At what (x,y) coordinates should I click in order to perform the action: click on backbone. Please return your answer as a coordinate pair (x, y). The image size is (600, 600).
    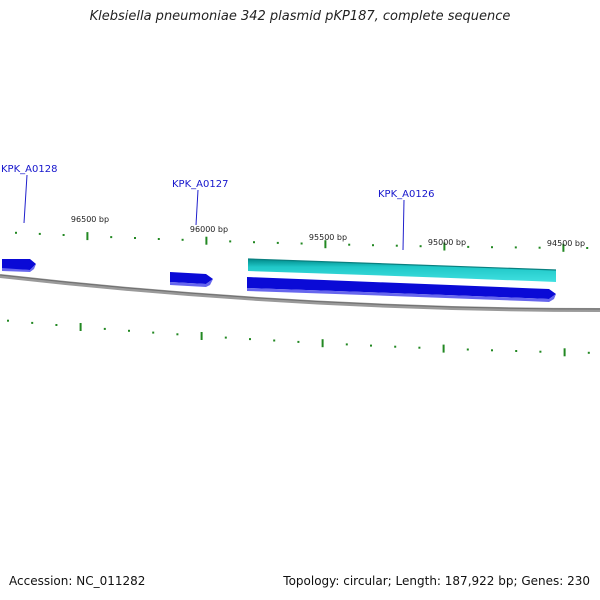
    Looking at the image, I should click on (300, 293).